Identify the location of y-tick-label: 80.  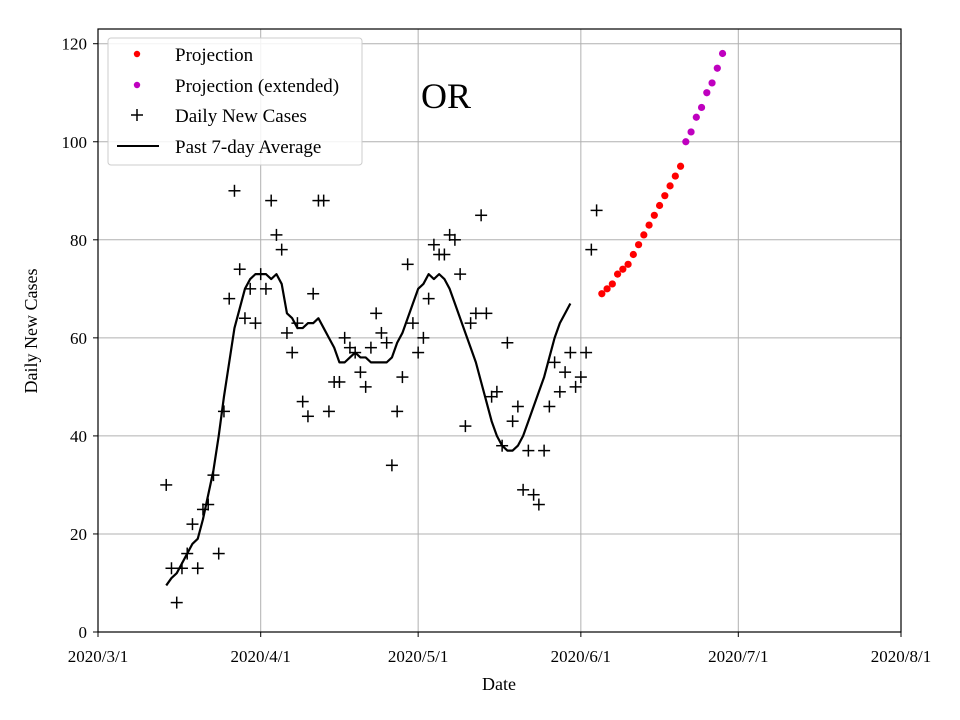
(78, 240).